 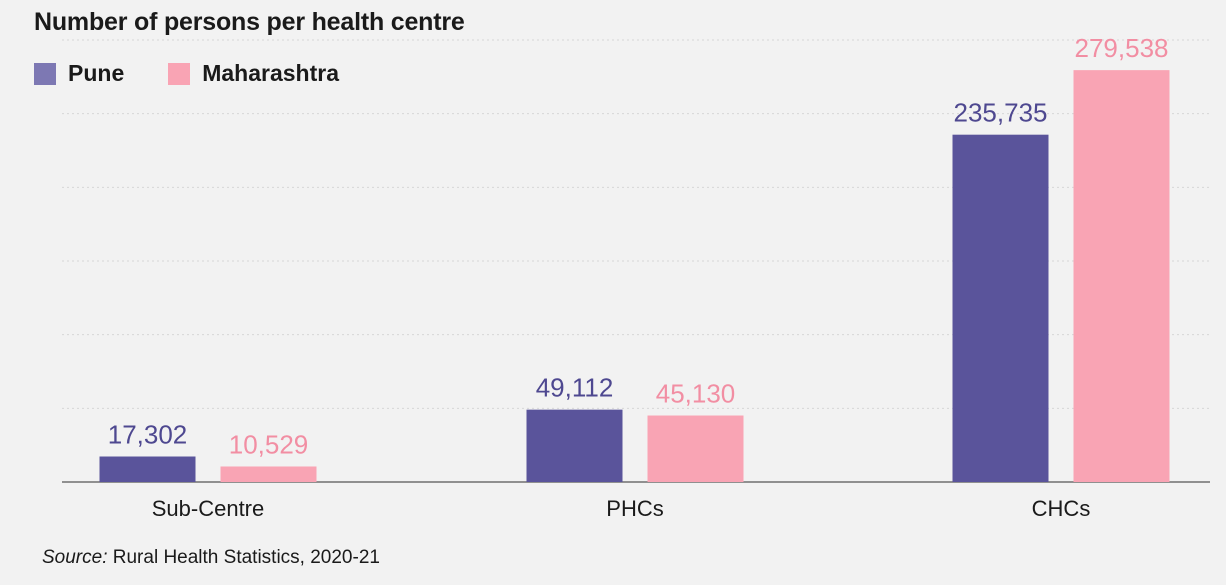 I want to click on data-label-pune-chcs: 235,735, so click(x=1001, y=113).